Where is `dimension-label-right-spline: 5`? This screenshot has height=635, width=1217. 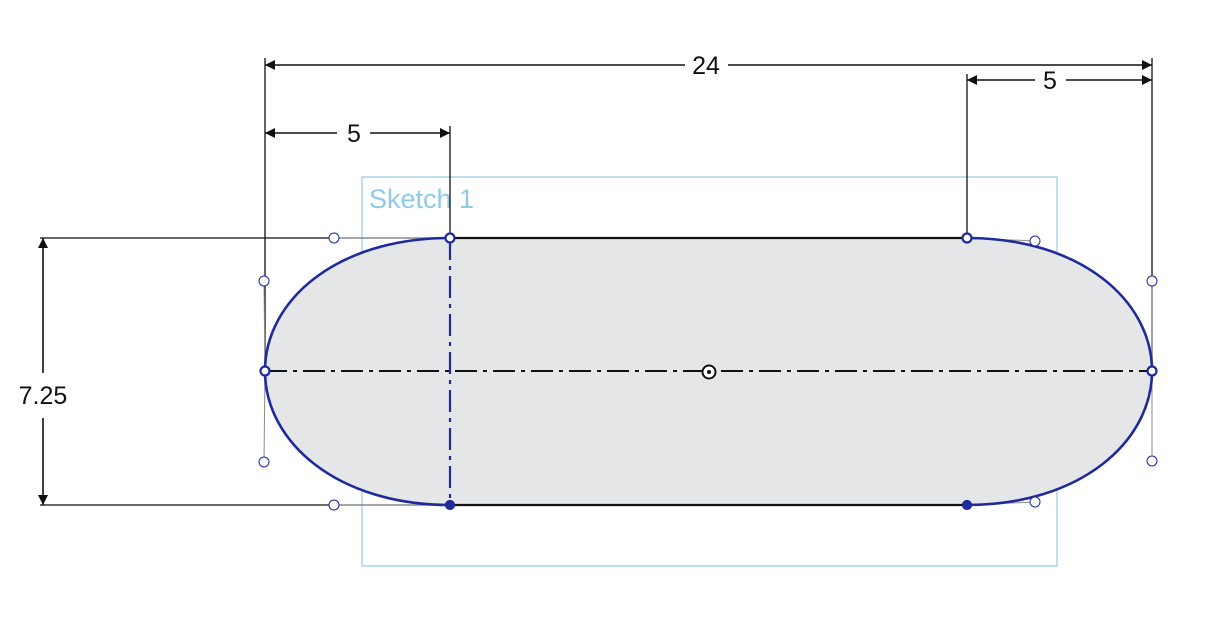
dimension-label-right-spline: 5 is located at coordinates (1050, 81).